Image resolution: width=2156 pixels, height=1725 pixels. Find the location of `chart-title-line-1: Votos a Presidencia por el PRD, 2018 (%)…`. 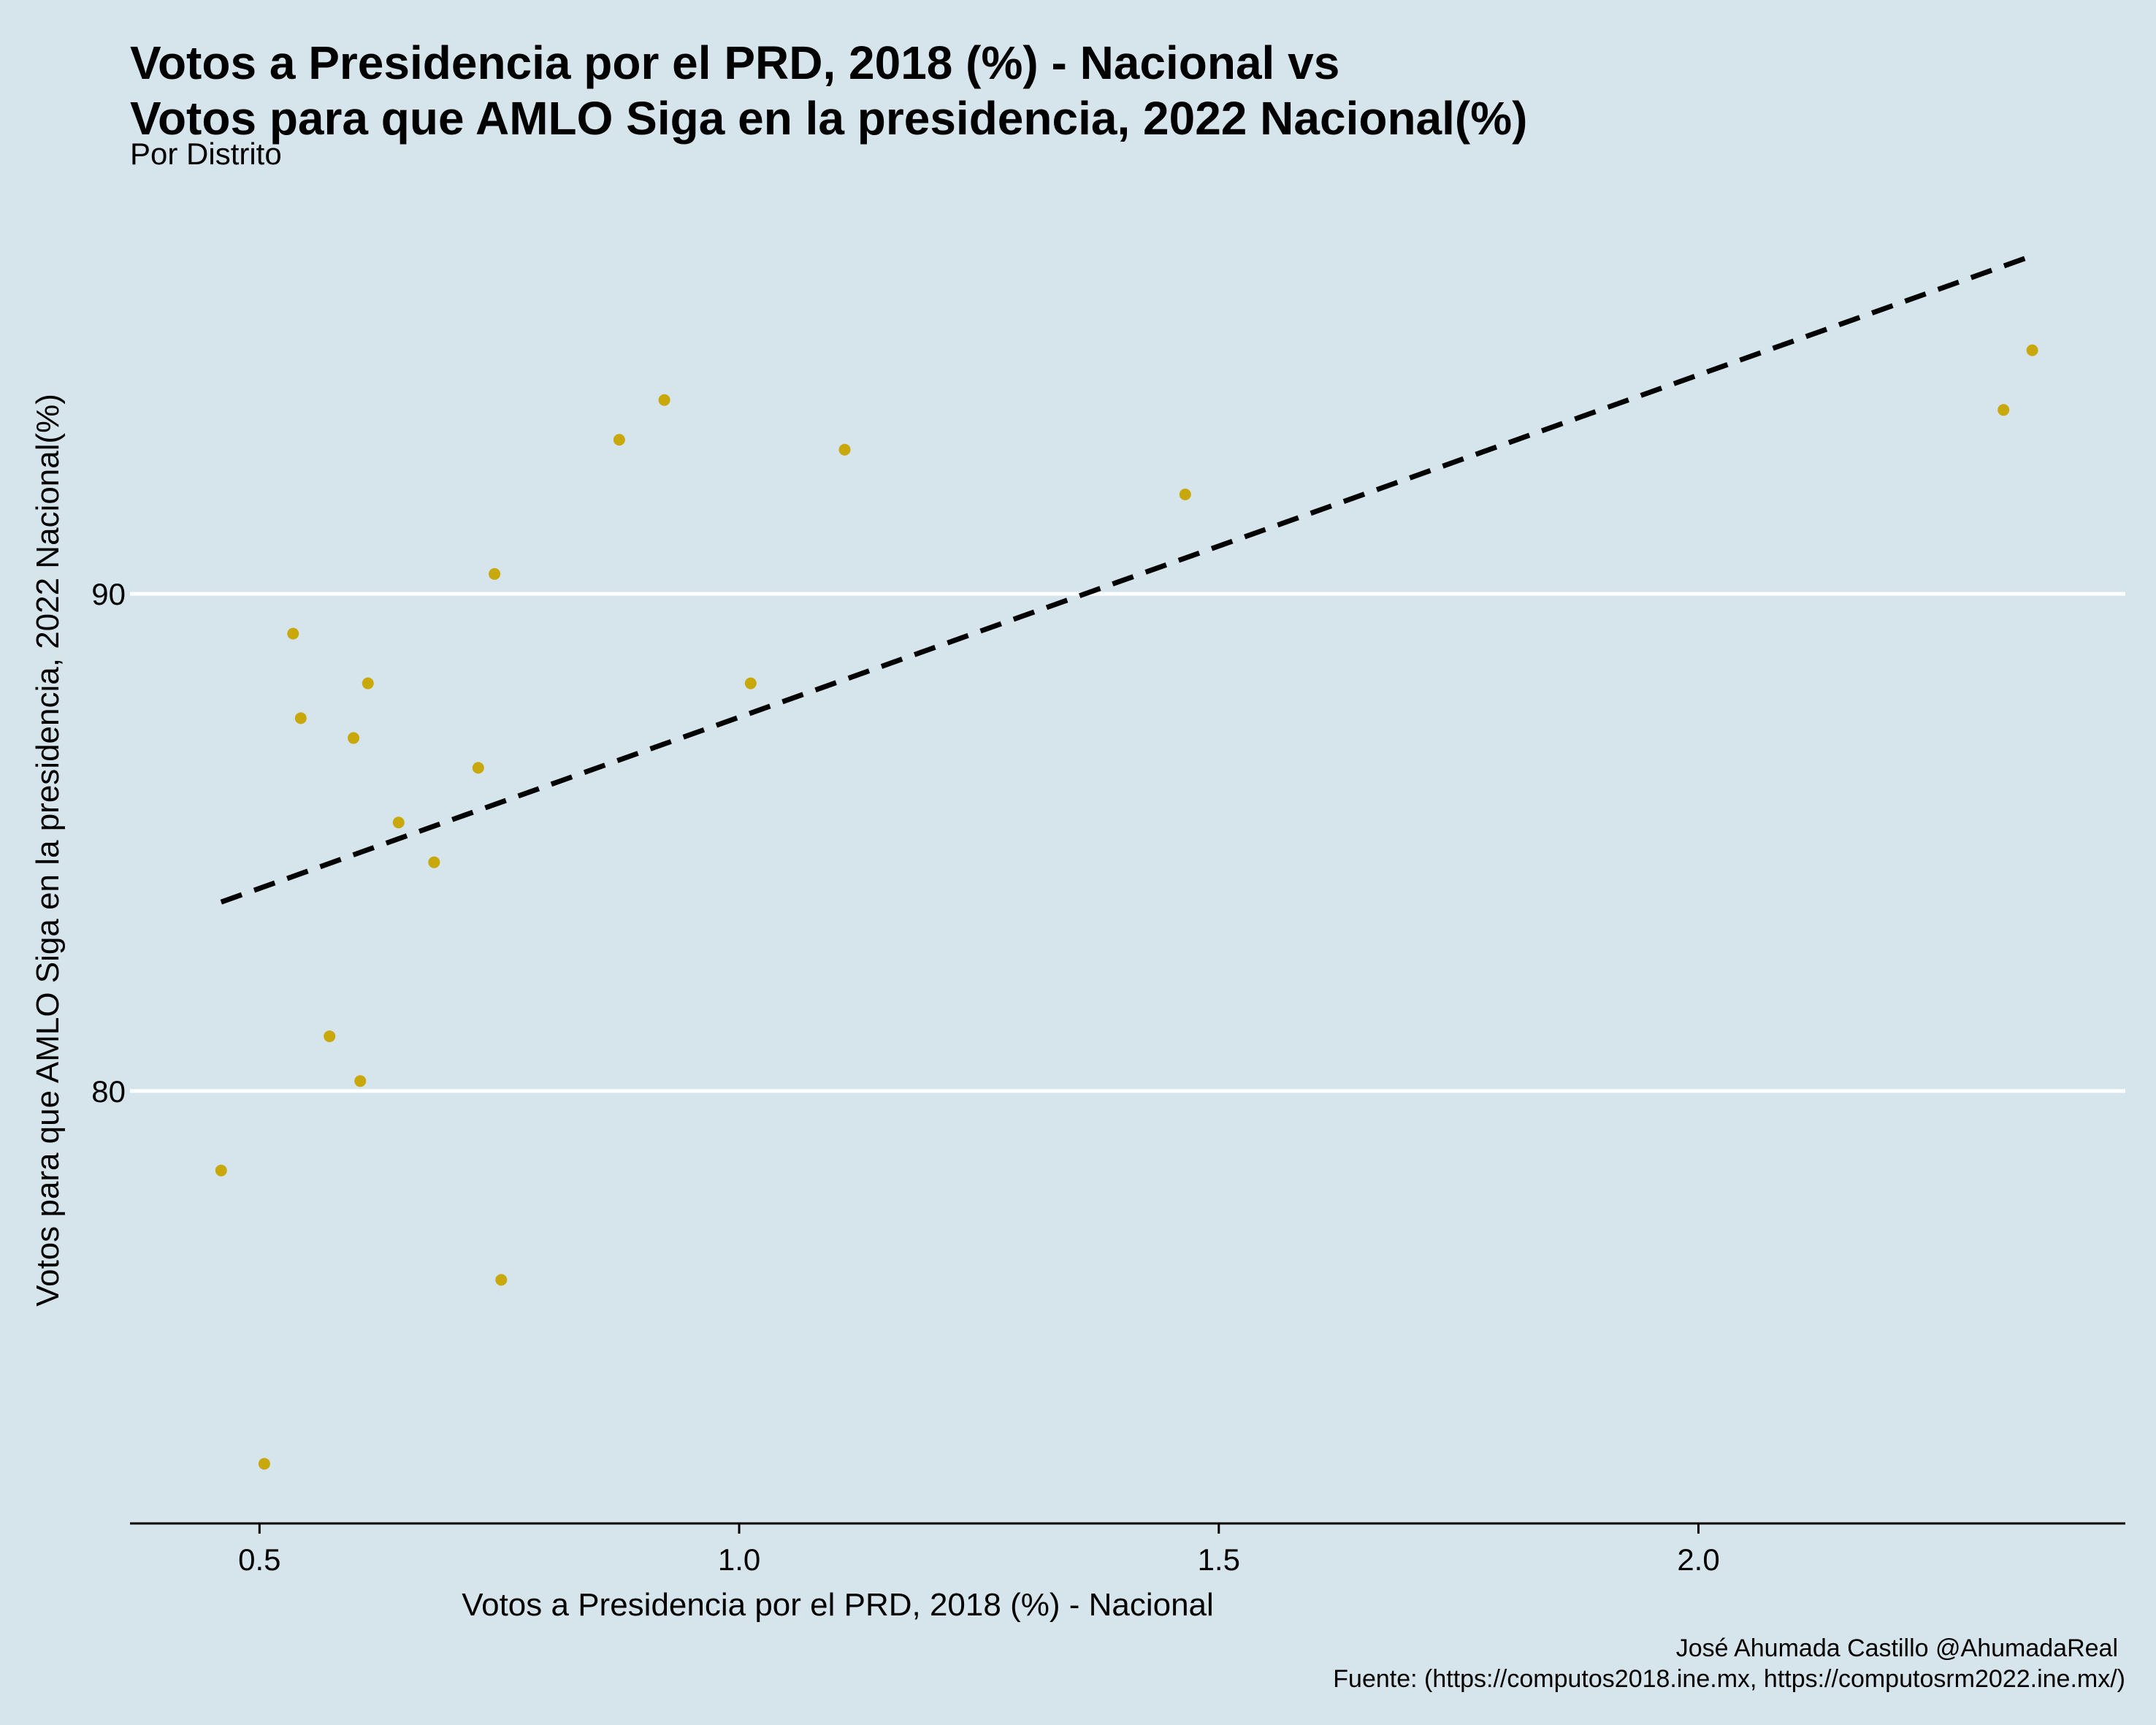

chart-title-line-1: Votos a Presidencia por el PRD, 2018 (%)… is located at coordinates (735, 63).